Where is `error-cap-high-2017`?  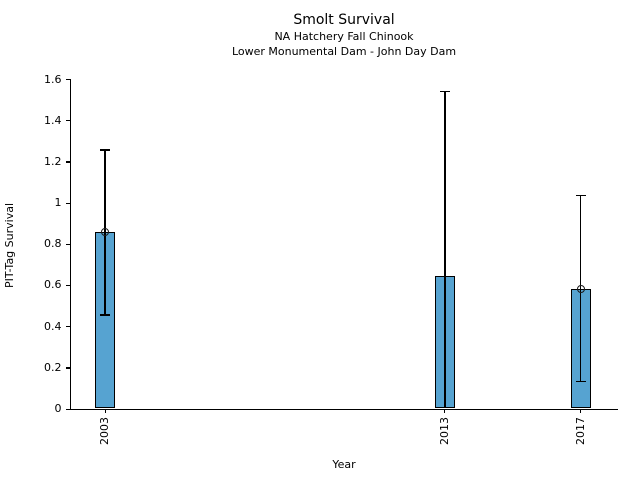 error-cap-high-2017 is located at coordinates (580, 195).